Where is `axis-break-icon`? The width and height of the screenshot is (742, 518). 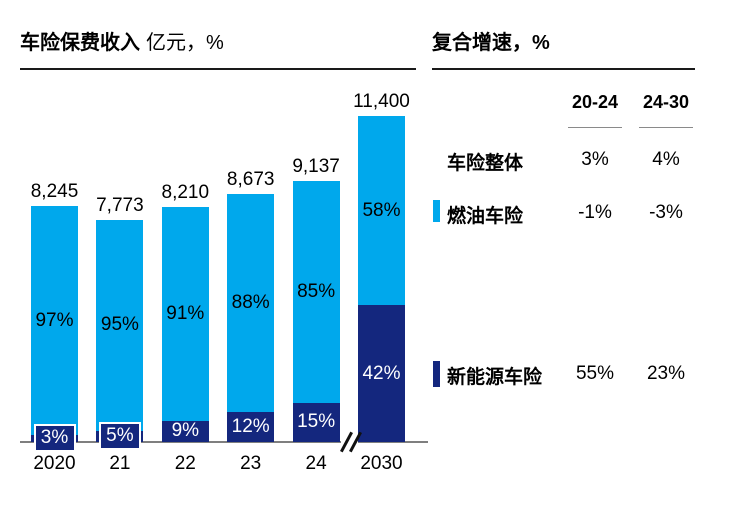 axis-break-icon is located at coordinates (350, 442).